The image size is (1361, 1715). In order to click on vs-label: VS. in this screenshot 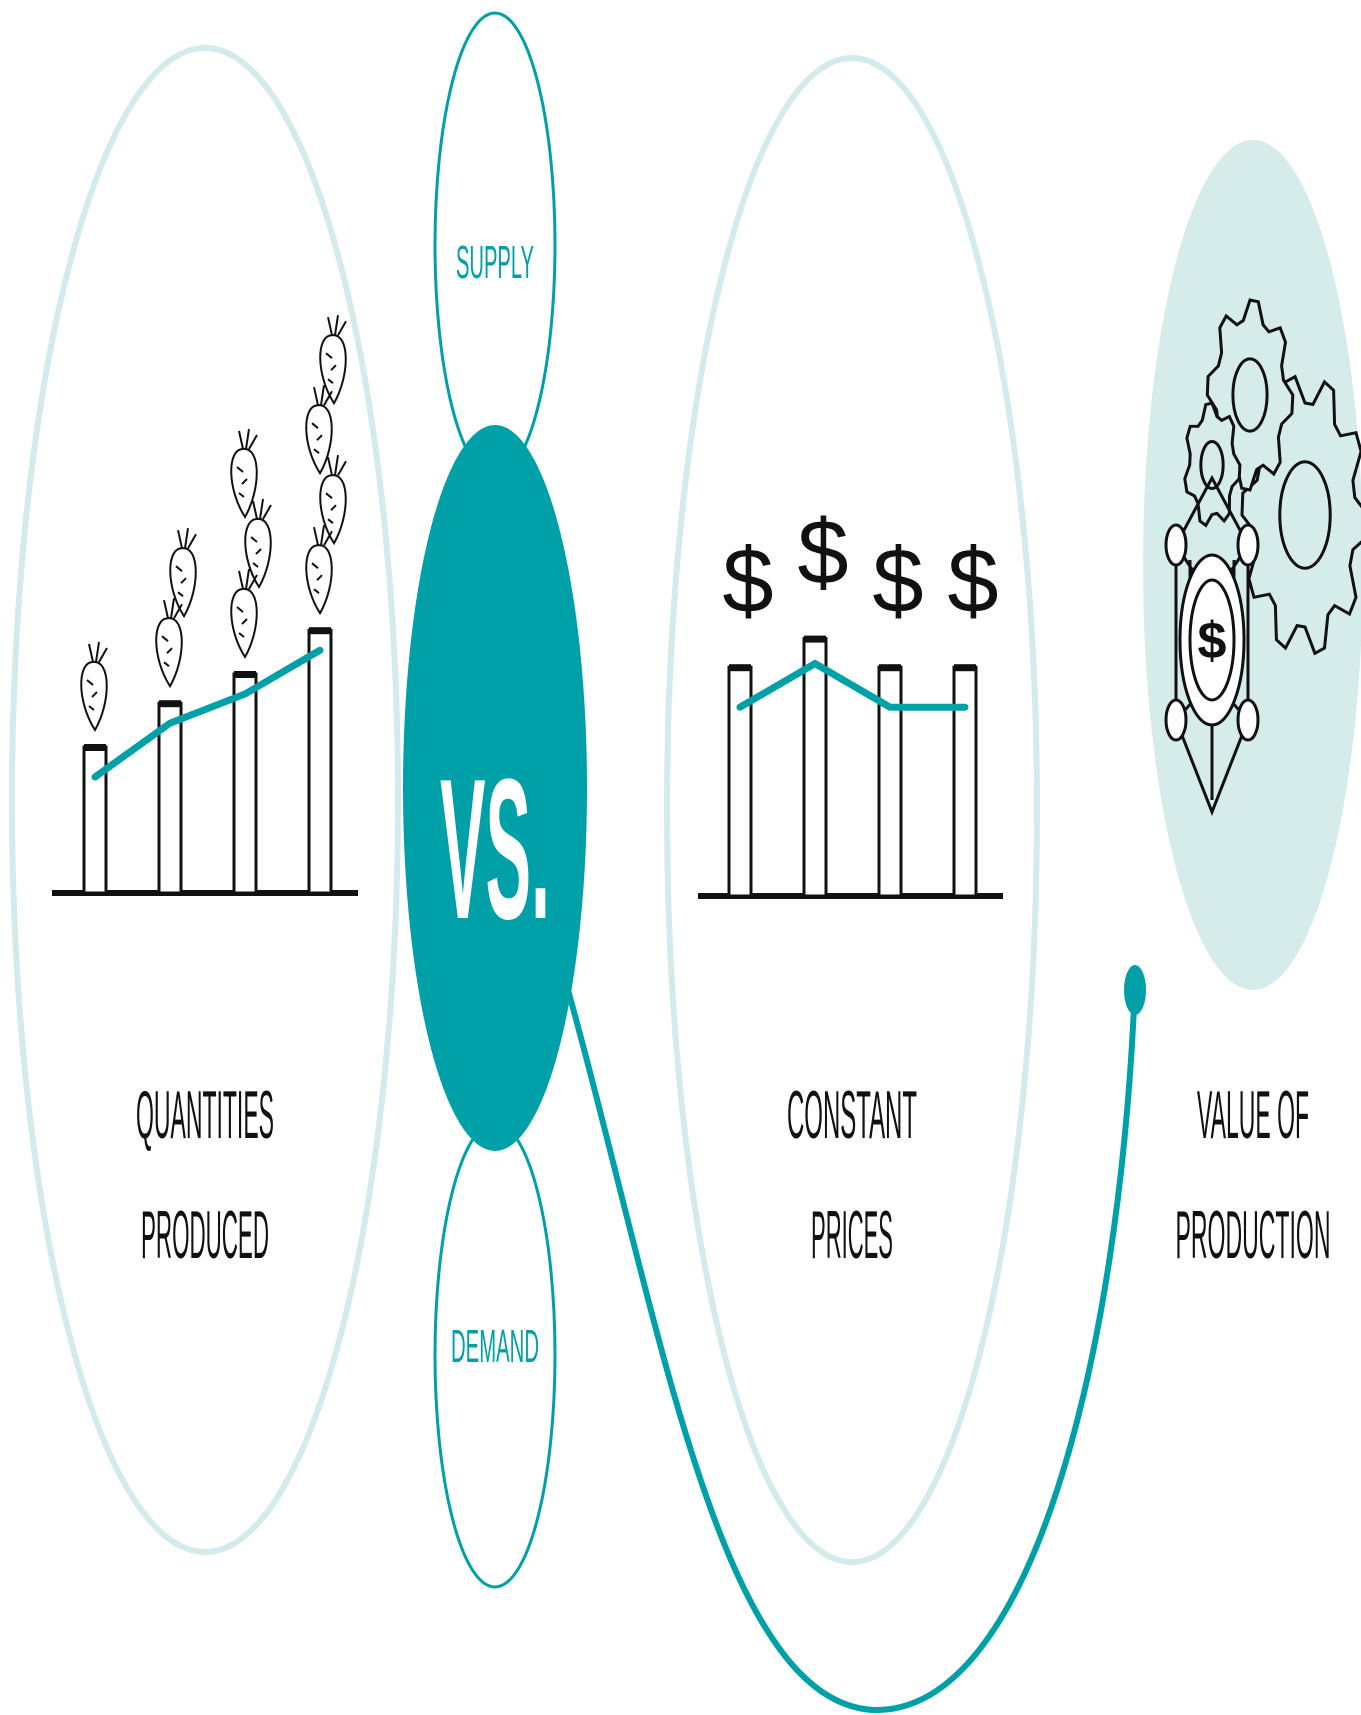, I will do `click(495, 849)`.